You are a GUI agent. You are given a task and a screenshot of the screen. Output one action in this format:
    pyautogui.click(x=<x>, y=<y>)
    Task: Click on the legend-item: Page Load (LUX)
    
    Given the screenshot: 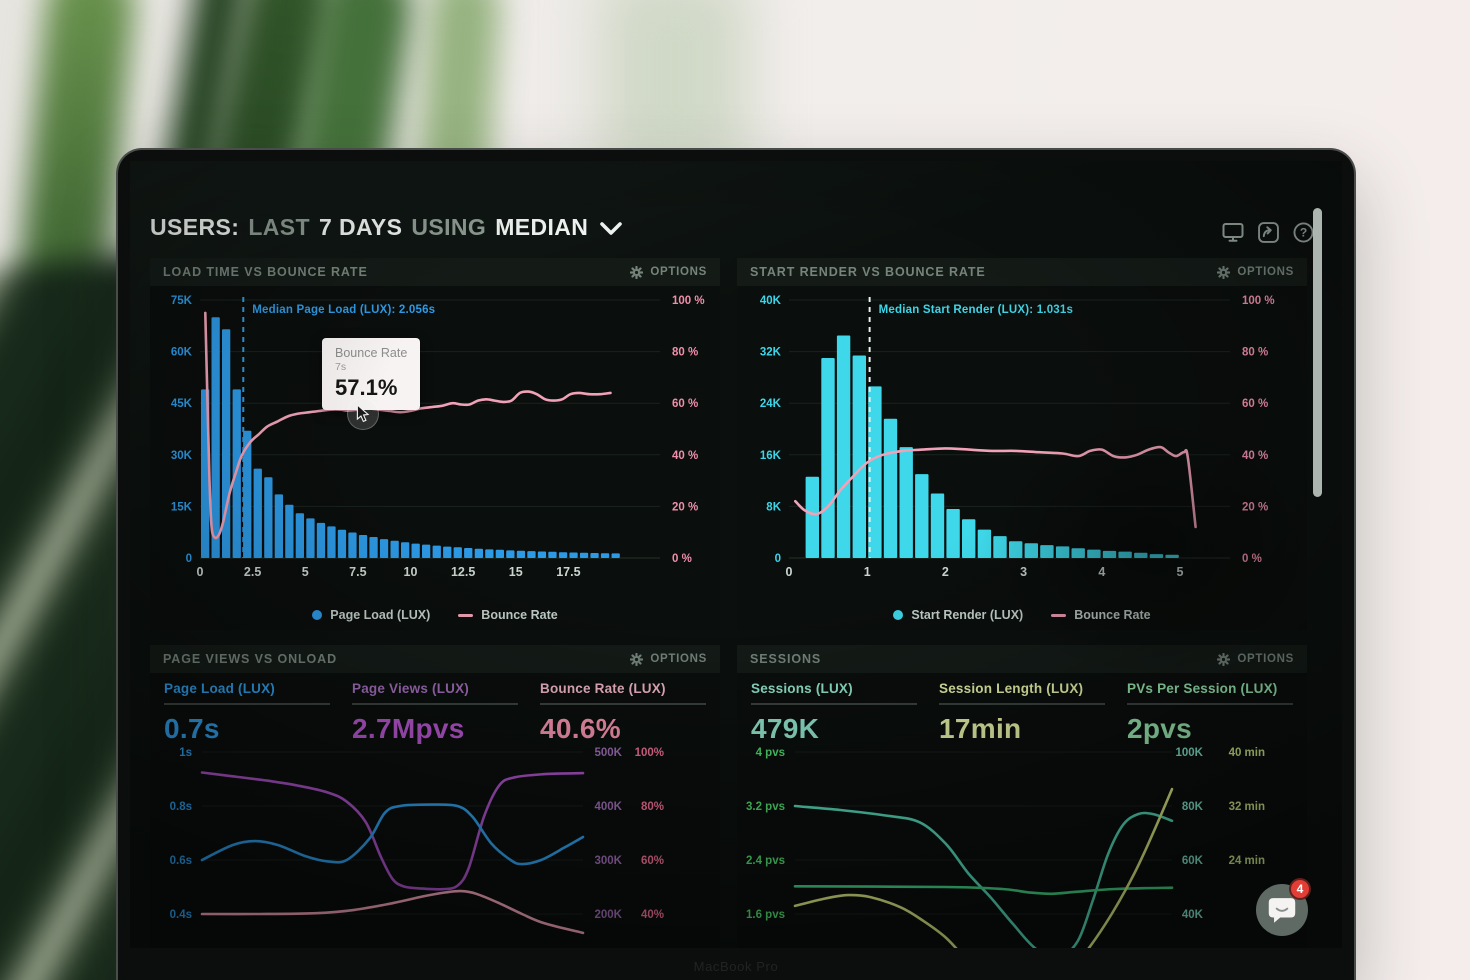 What is the action you would take?
    pyautogui.click(x=371, y=615)
    